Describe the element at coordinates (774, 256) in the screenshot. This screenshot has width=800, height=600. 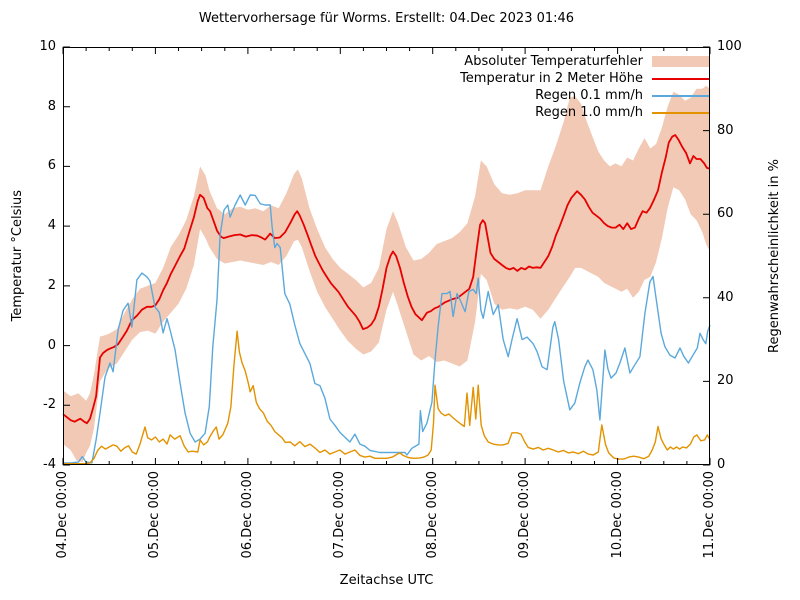
I see `y-axis-label-right: Regenwahrscheinlichkeit in %` at that location.